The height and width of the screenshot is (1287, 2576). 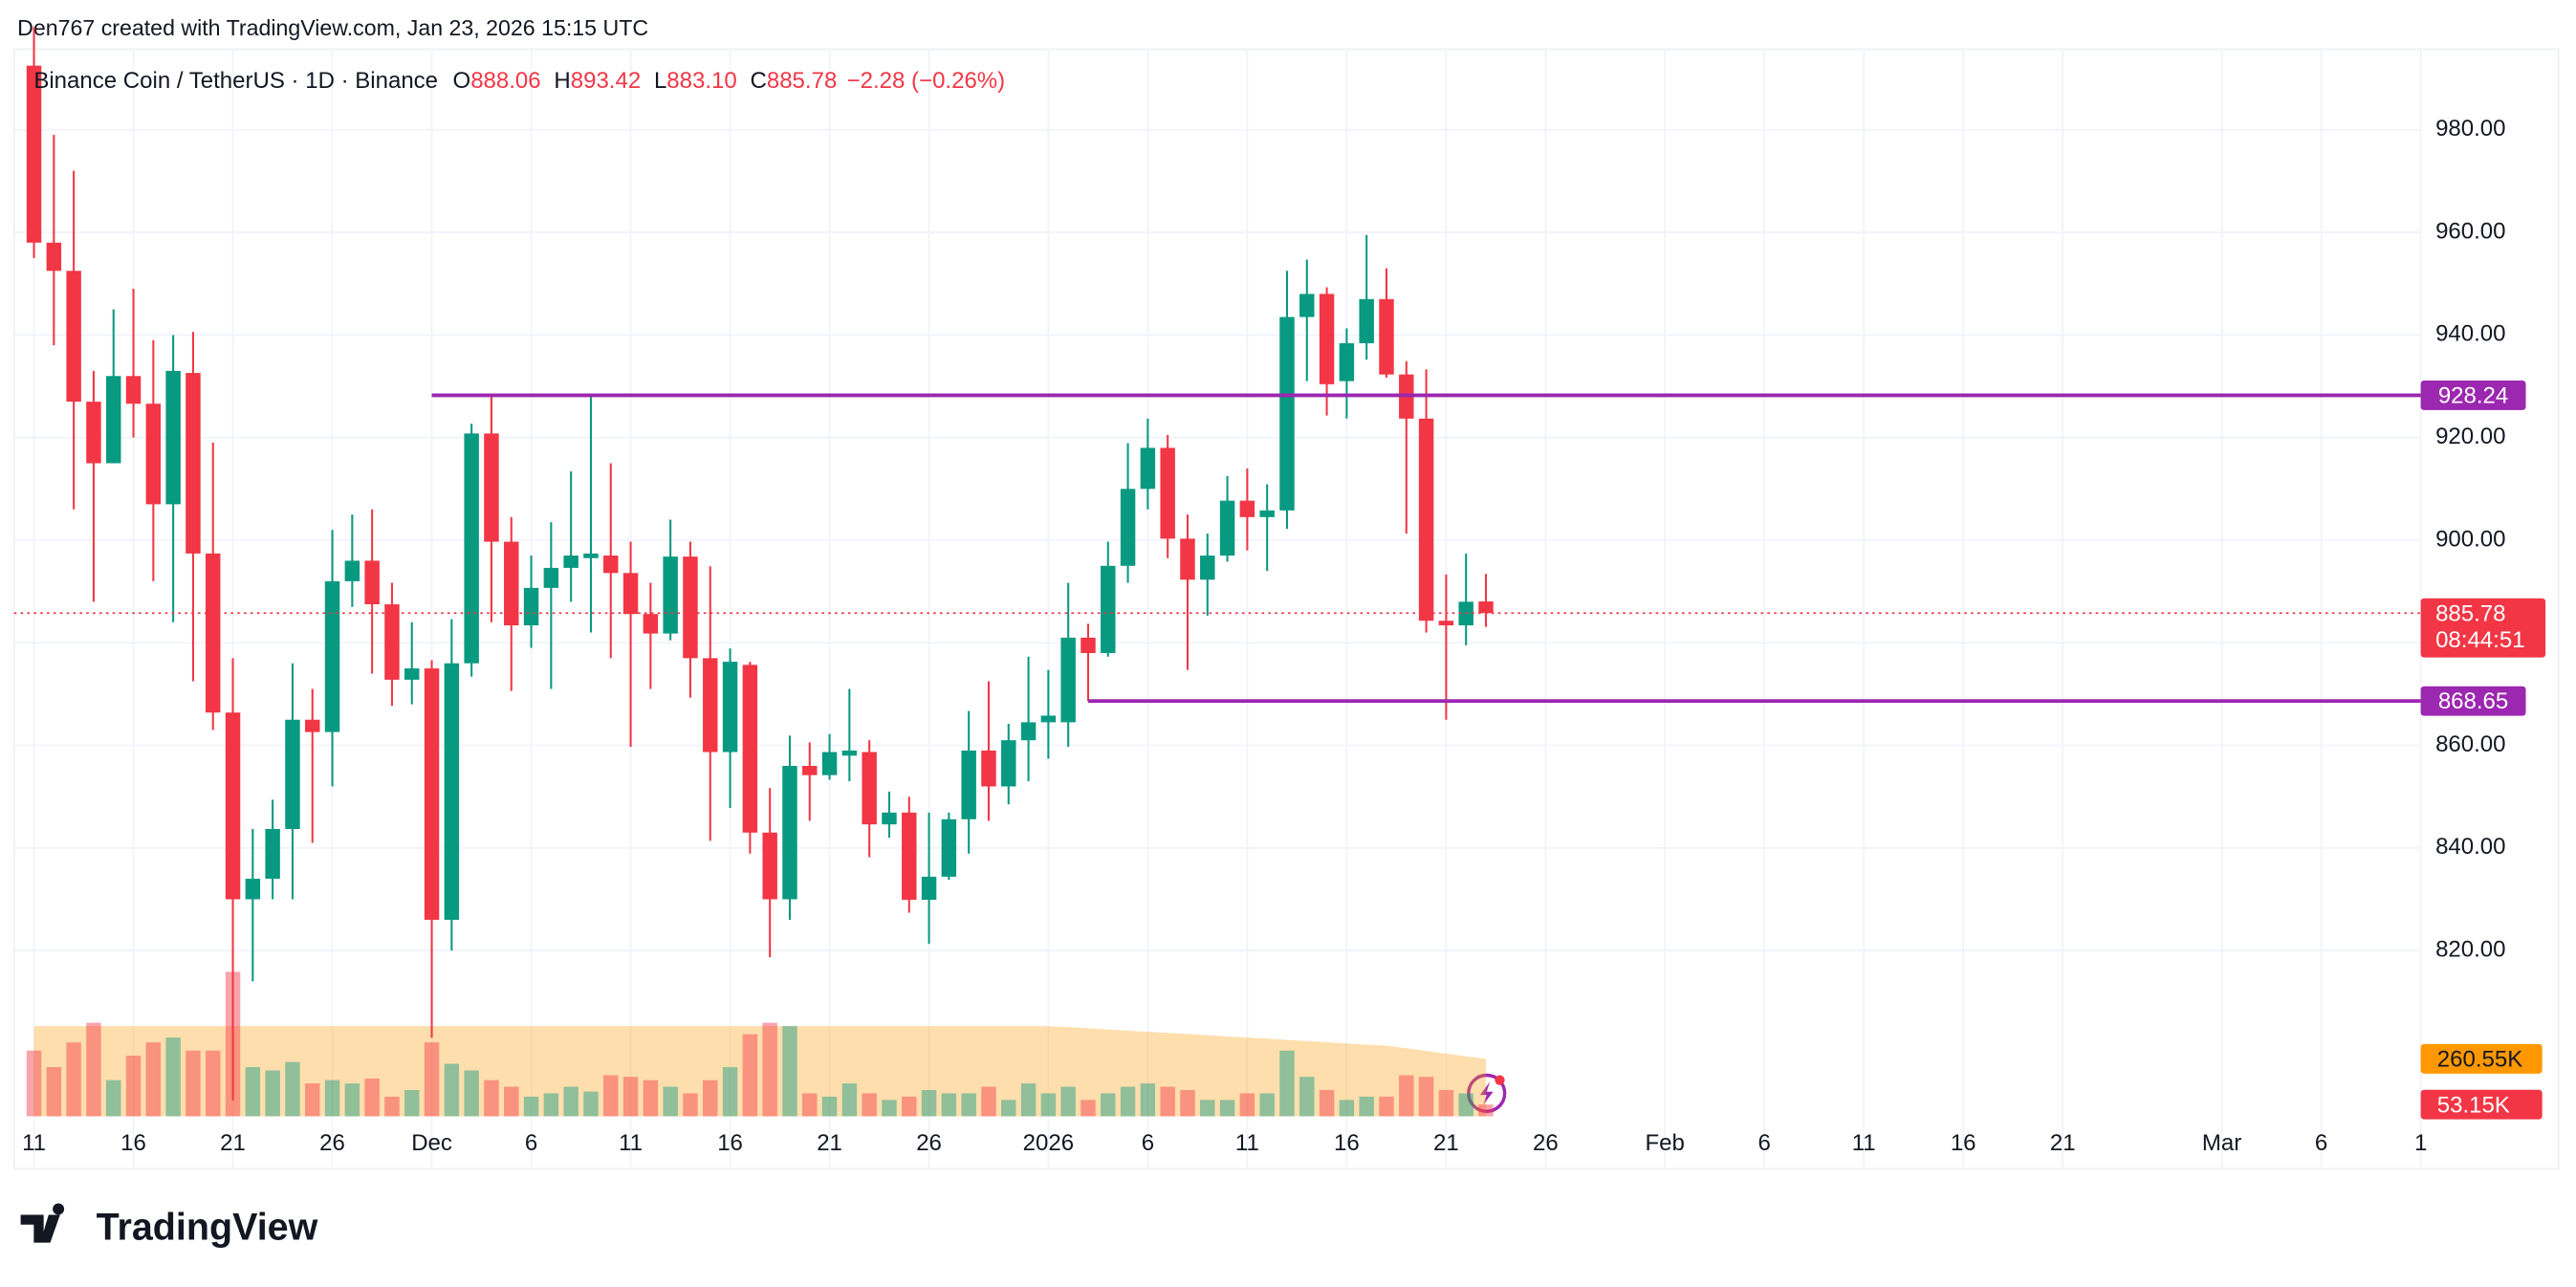 I want to click on last-price-label: 885.78, so click(x=2470, y=613).